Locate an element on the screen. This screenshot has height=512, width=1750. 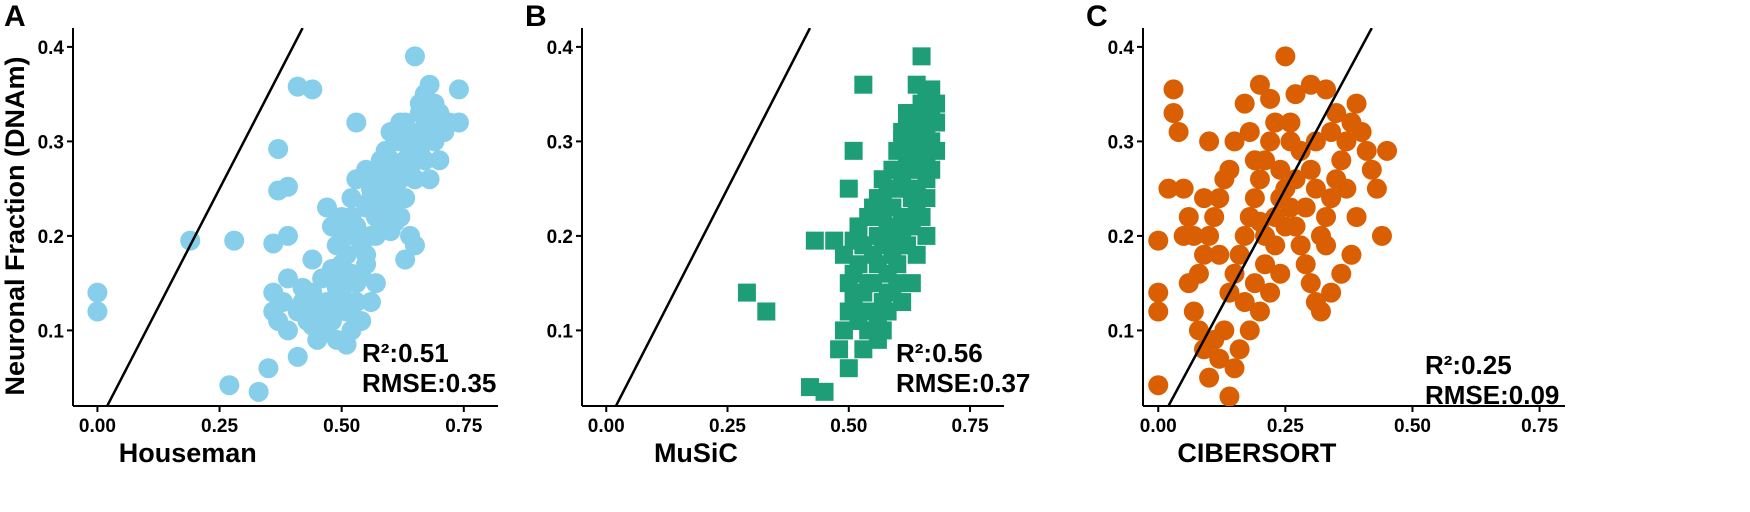
panel-b-r2-label: R²:0.56 is located at coordinates (939, 353).